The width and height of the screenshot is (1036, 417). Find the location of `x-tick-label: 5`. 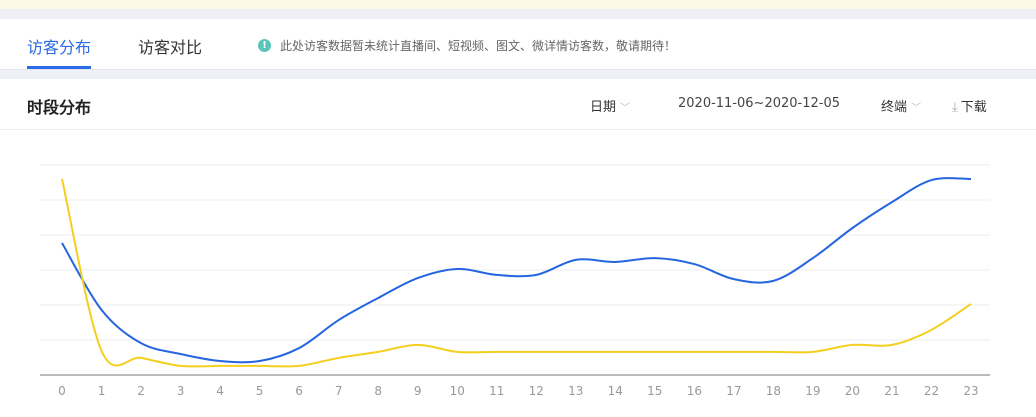

x-tick-label: 5 is located at coordinates (260, 391).